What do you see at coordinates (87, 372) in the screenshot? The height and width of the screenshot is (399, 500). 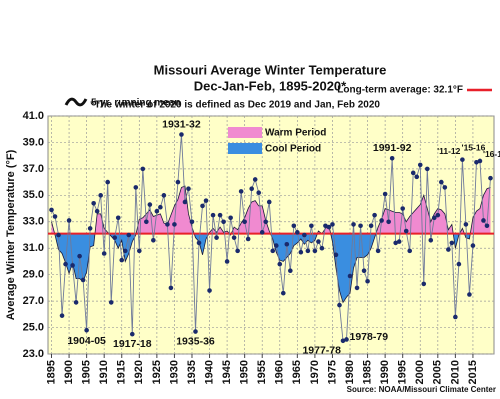 I see `x-tick-label: 1905` at bounding box center [87, 372].